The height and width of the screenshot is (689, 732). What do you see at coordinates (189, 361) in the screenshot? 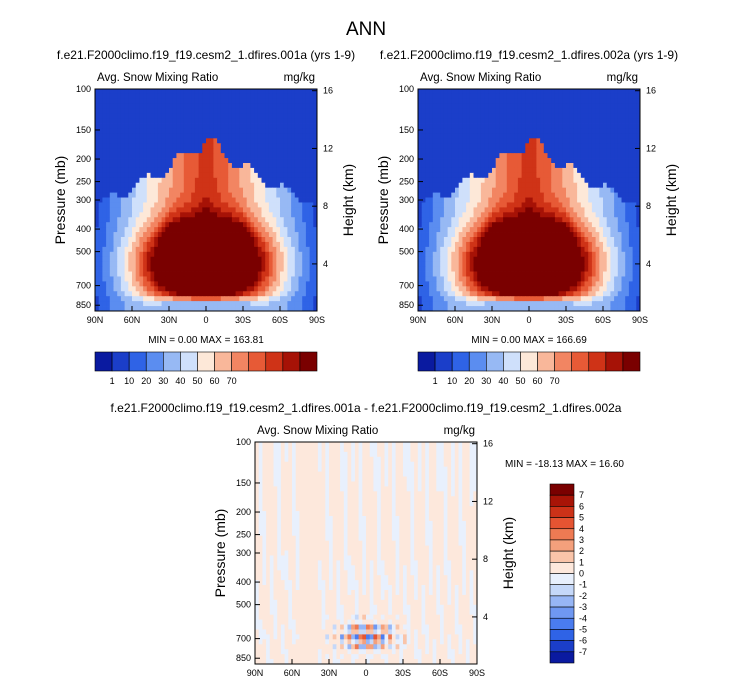
I see `colorbar-swatch` at bounding box center [189, 361].